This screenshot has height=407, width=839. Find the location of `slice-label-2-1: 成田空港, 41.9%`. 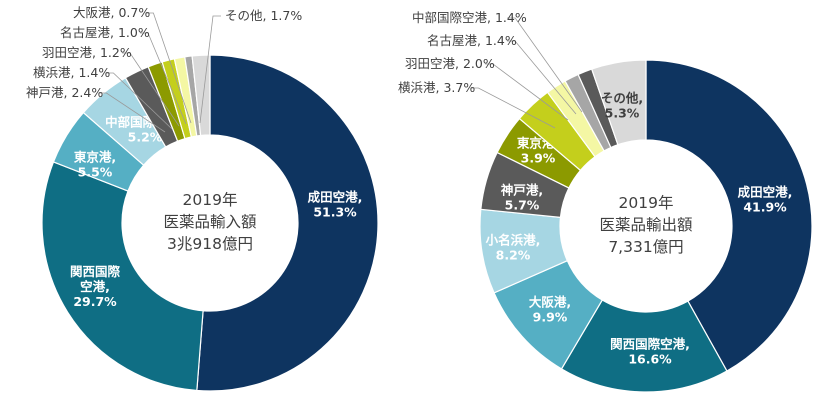

slice-label-2-1: 成田空港, 41.9% is located at coordinates (765, 200).